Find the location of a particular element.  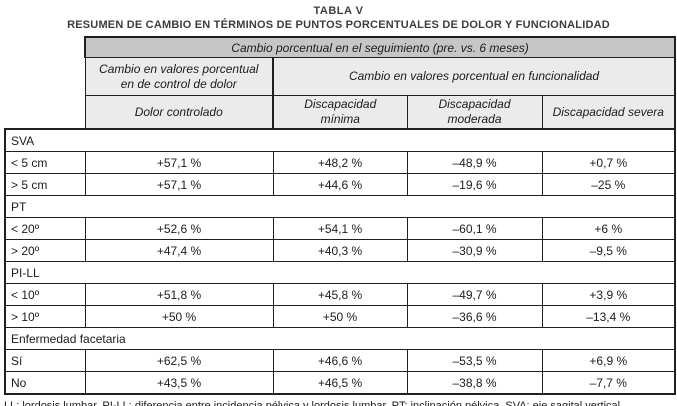

cell-value: +47,4 % is located at coordinates (179, 250).